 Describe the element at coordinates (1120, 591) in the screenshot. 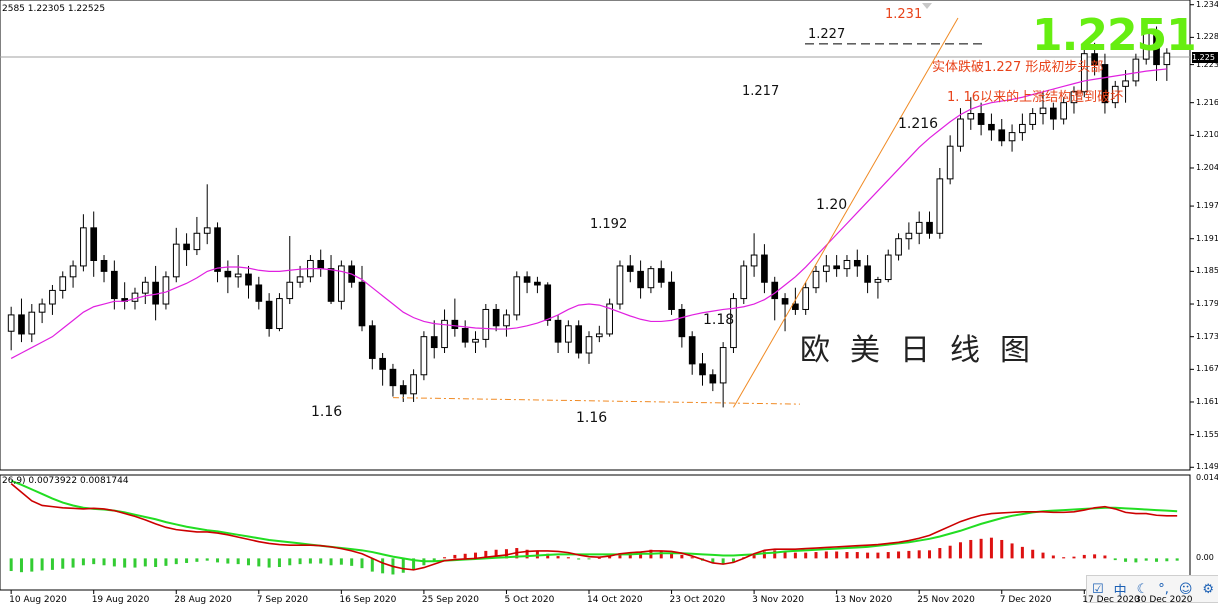

I see `ime-icon: 中` at that location.